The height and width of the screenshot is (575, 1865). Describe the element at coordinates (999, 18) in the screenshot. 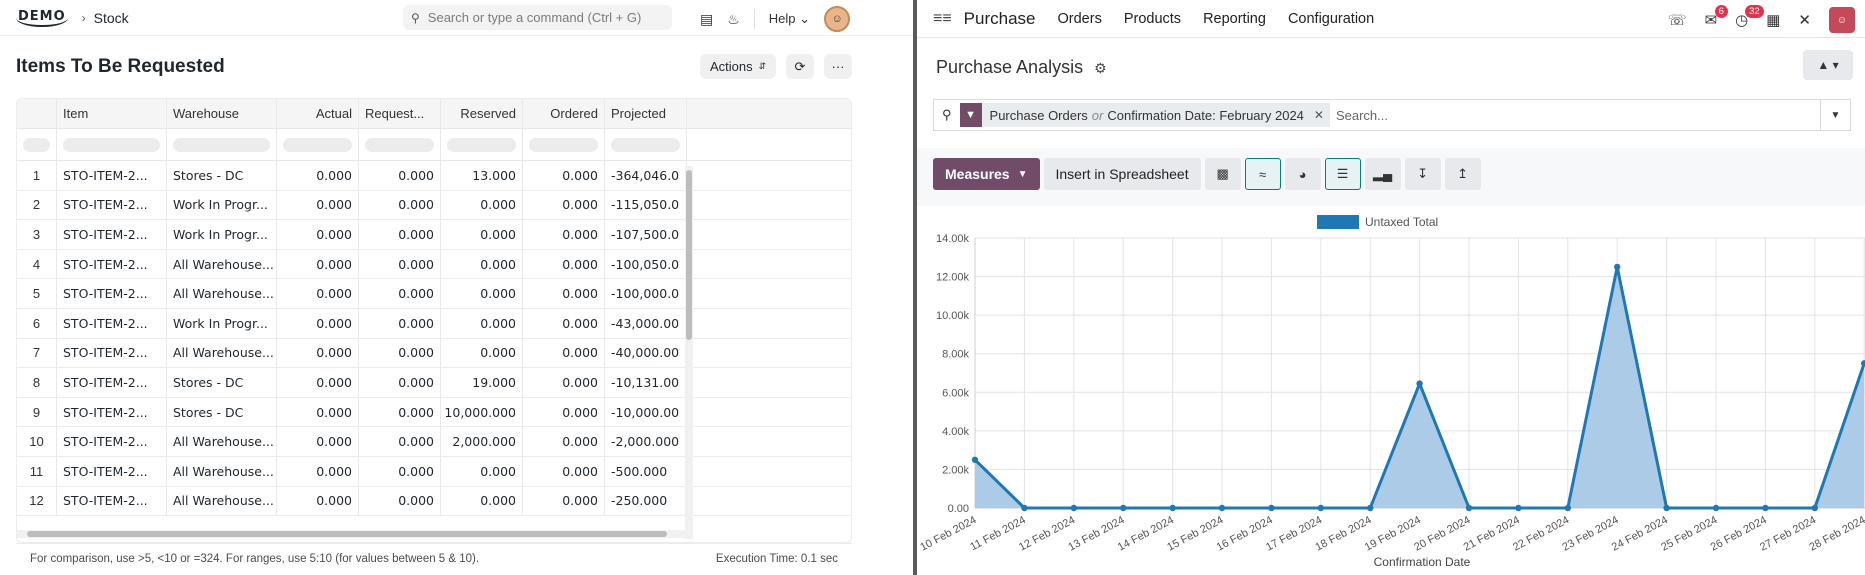

I see `app-brand: Purchase` at that location.